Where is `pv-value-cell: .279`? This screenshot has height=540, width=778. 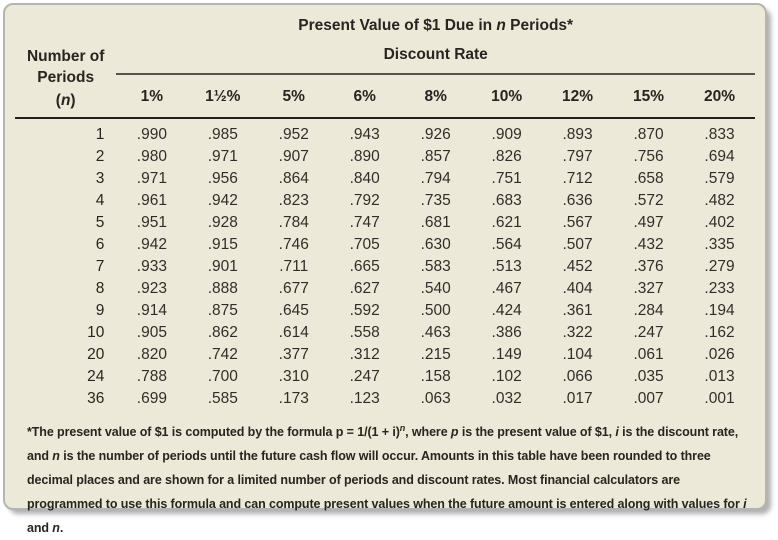
pv-value-cell: .279 is located at coordinates (719, 266).